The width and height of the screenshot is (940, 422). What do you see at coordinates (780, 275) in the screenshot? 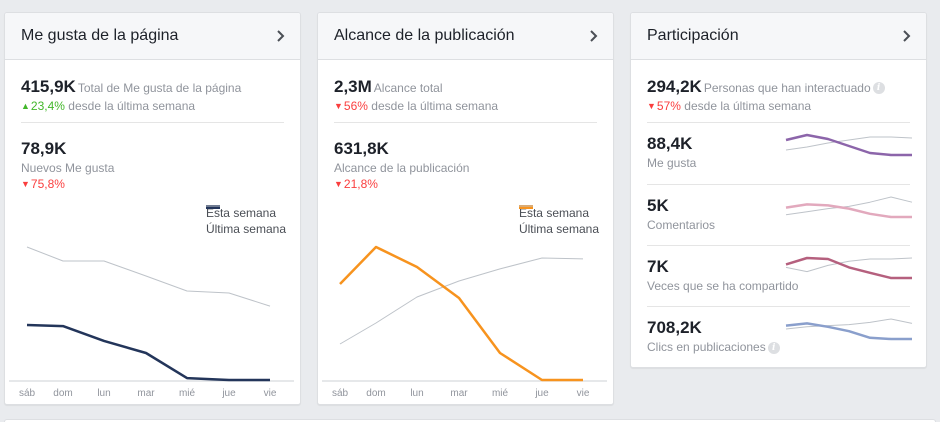
I see `engagement-row-shares: 7K Veces que se ha compartido` at bounding box center [780, 275].